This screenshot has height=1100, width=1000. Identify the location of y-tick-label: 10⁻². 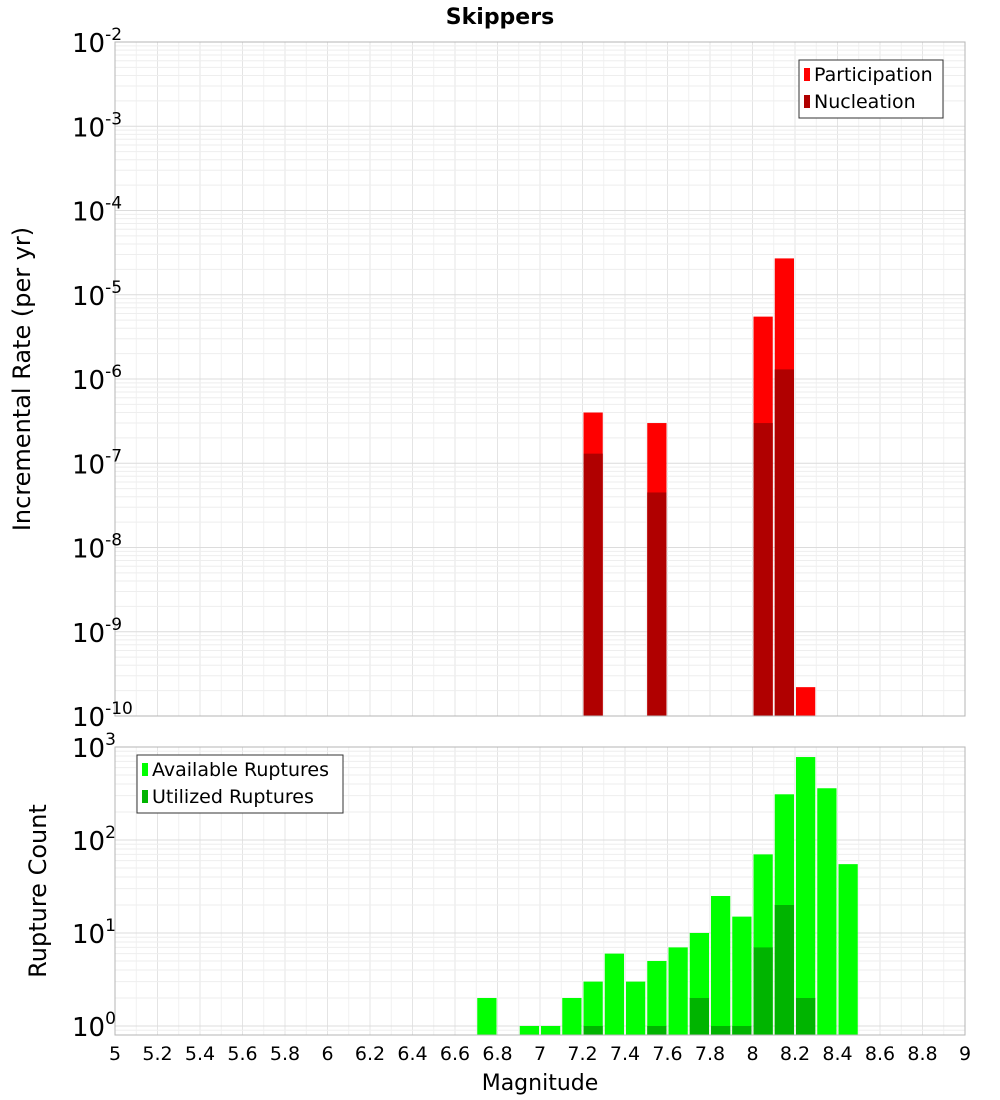
(97, 42).